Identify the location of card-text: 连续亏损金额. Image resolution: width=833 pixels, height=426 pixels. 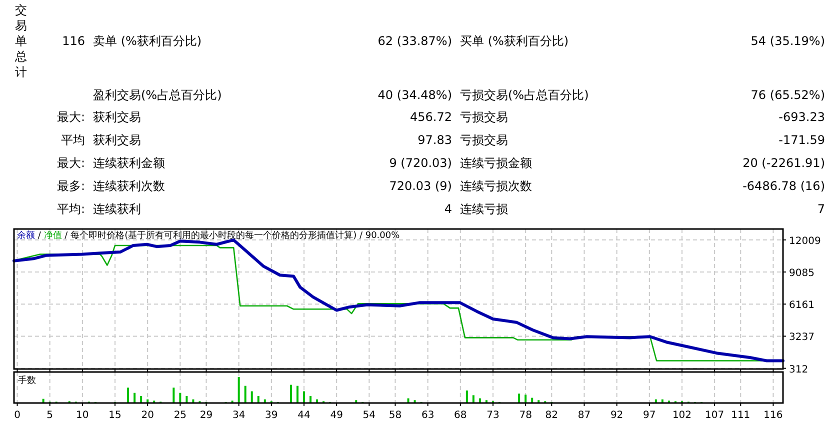
(496, 163).